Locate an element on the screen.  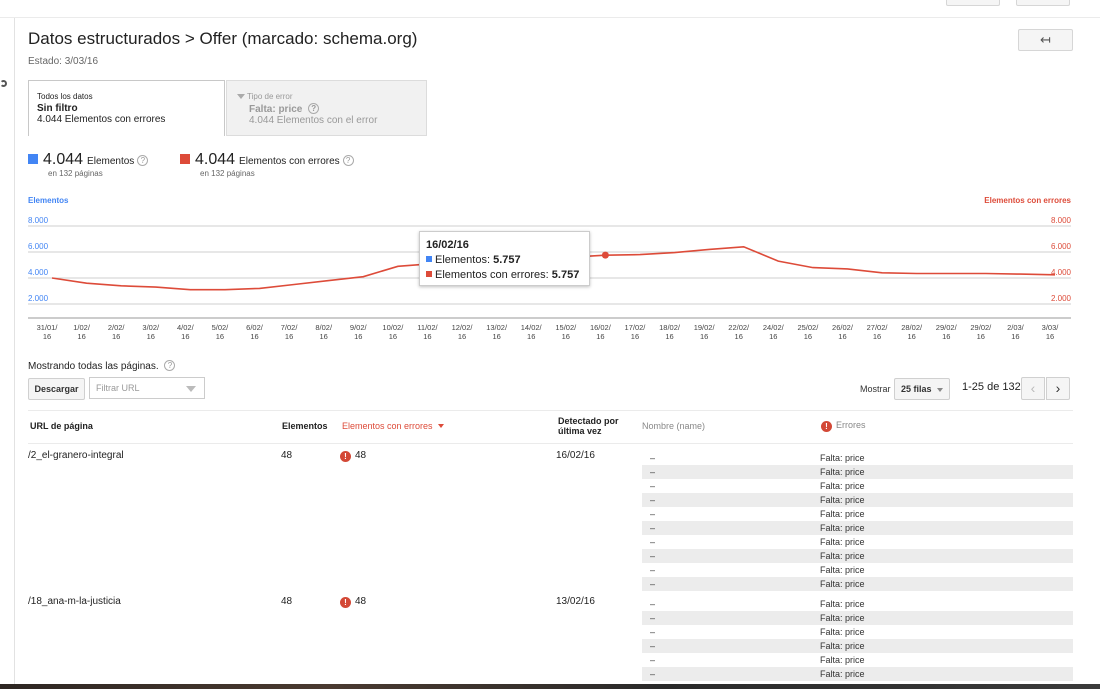
prev-page-button: ‹ is located at coordinates (1033, 388).